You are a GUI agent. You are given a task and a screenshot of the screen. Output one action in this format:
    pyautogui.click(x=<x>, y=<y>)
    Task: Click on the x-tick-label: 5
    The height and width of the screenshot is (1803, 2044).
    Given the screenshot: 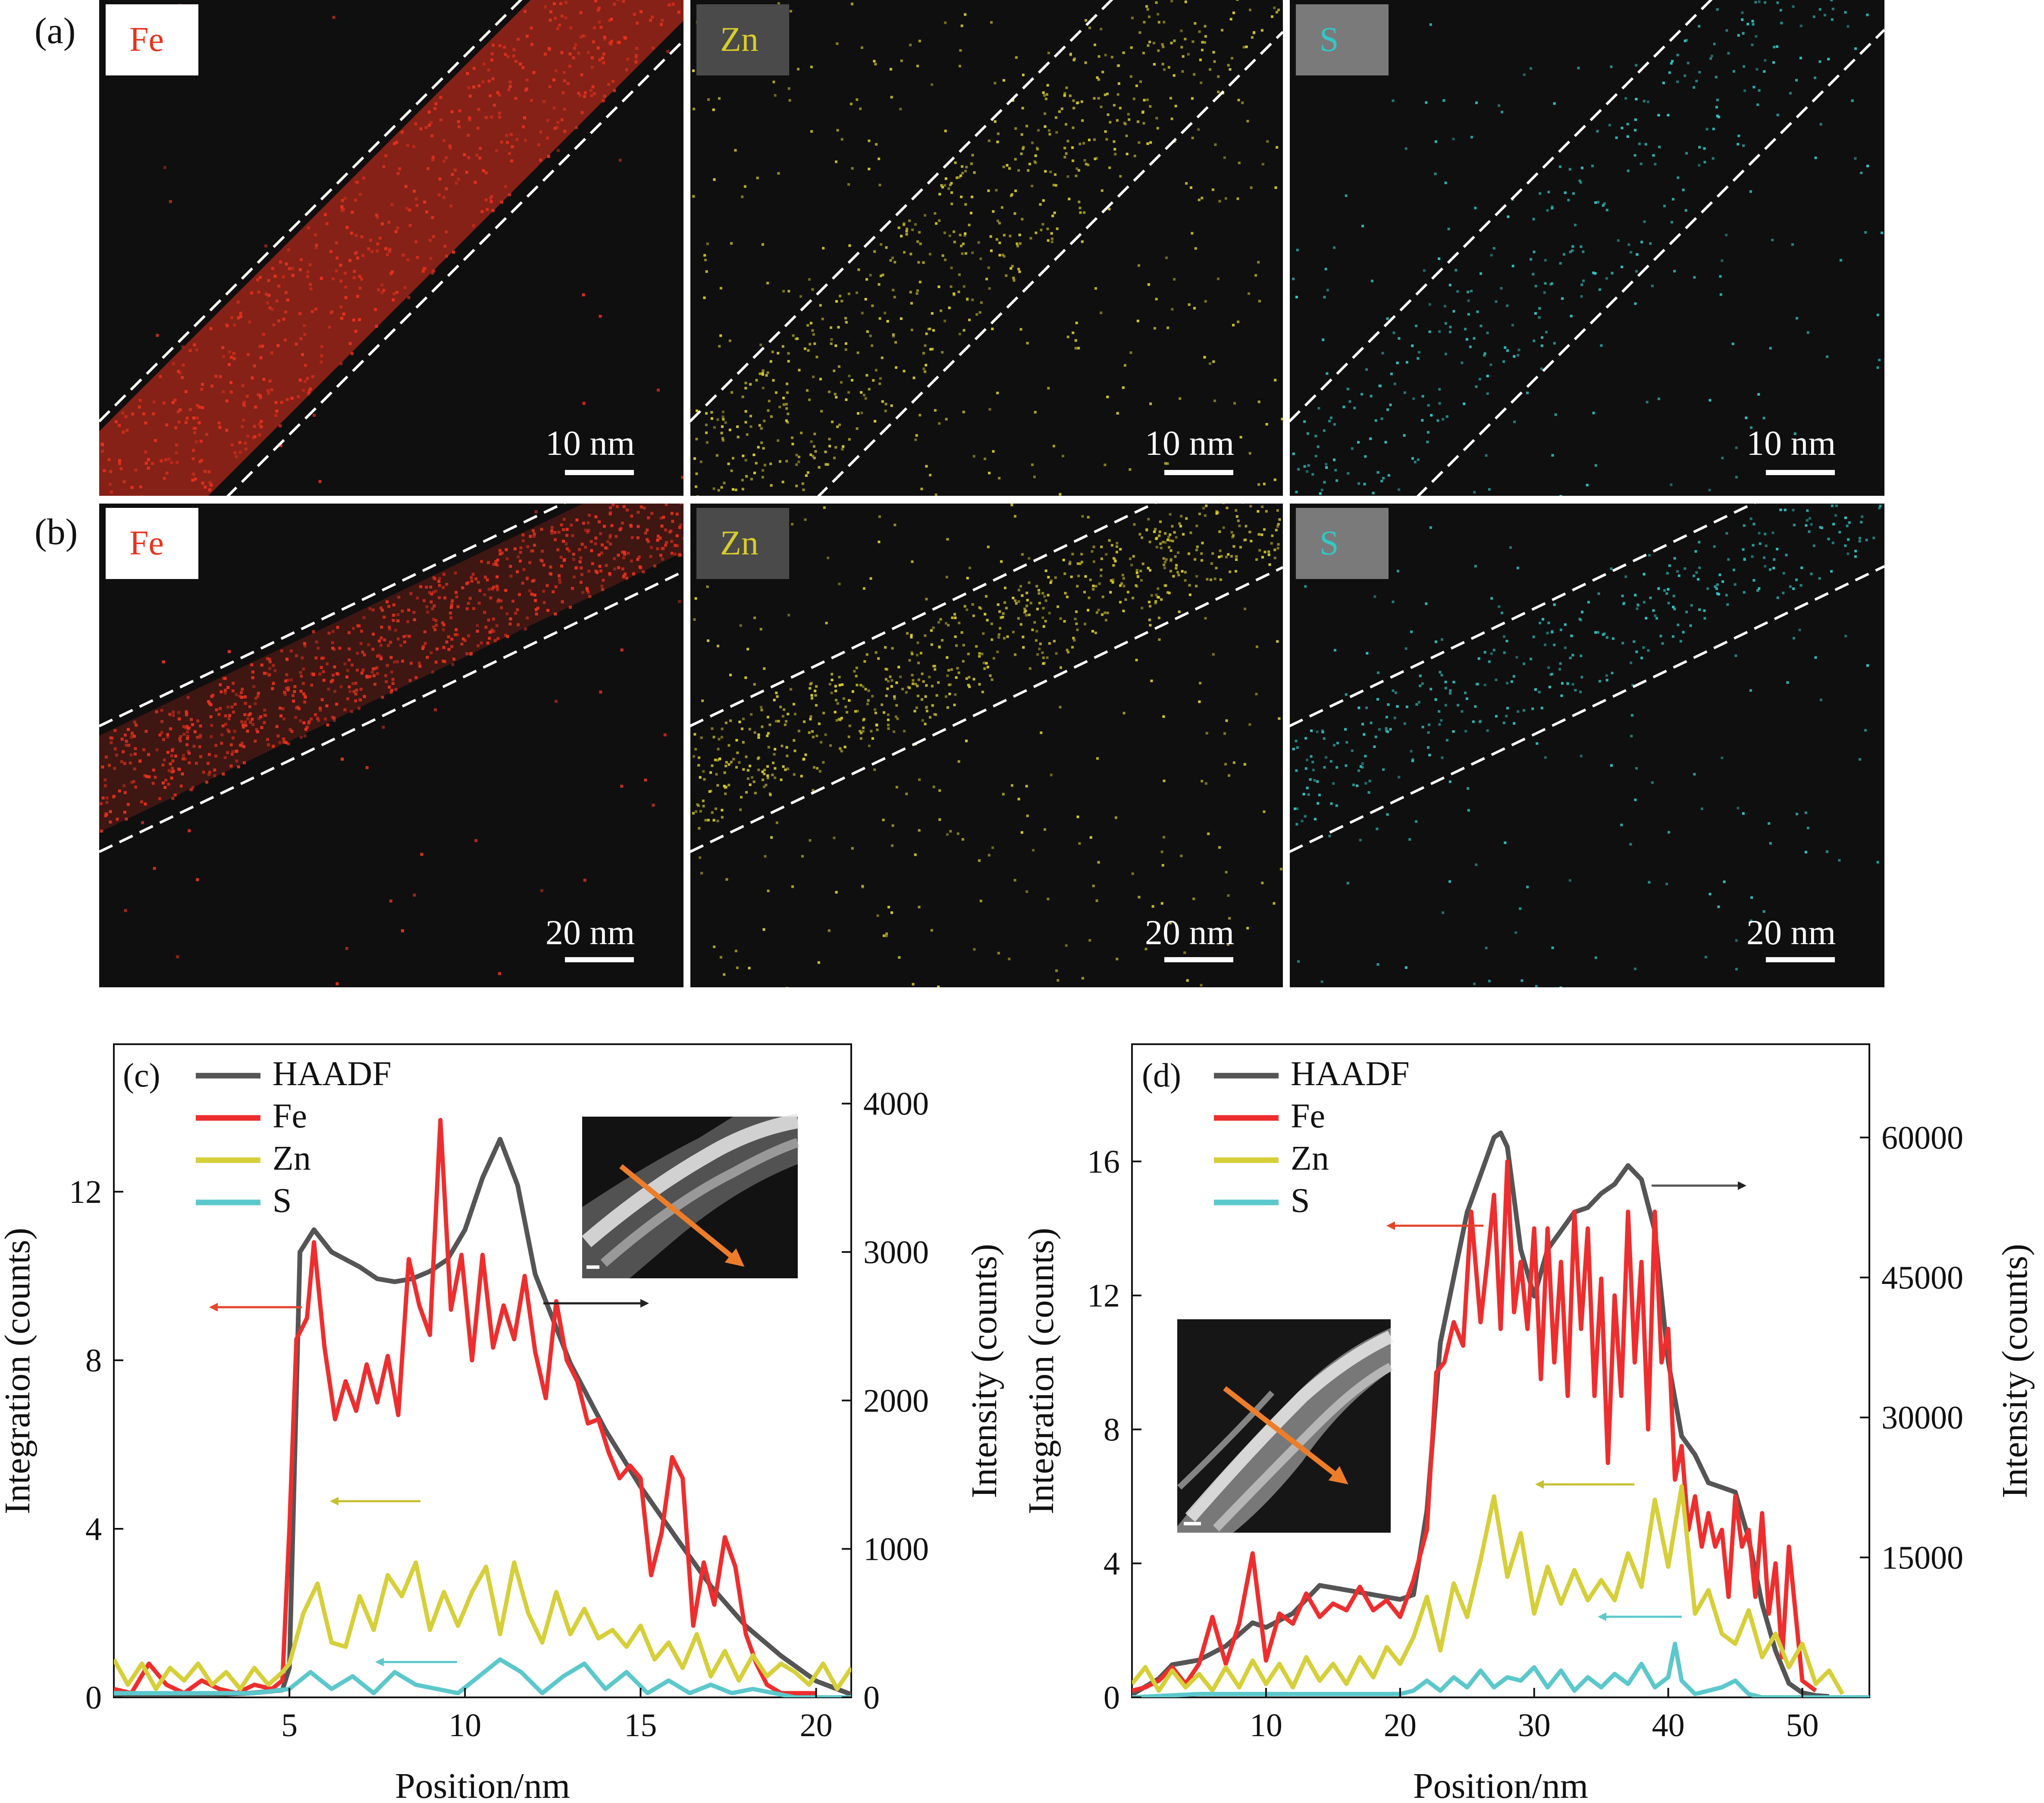 What is the action you would take?
    pyautogui.click(x=289, y=1726)
    